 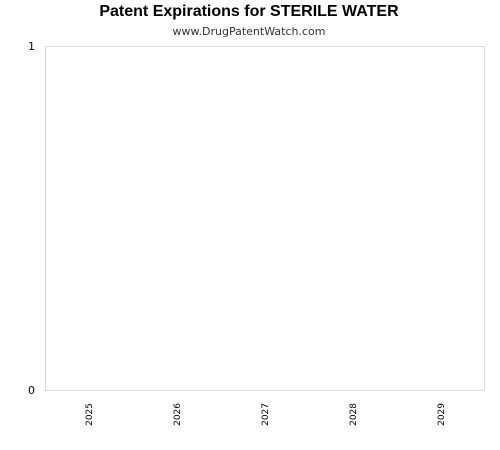 I want to click on y-tick-label: 1, so click(x=31, y=46).